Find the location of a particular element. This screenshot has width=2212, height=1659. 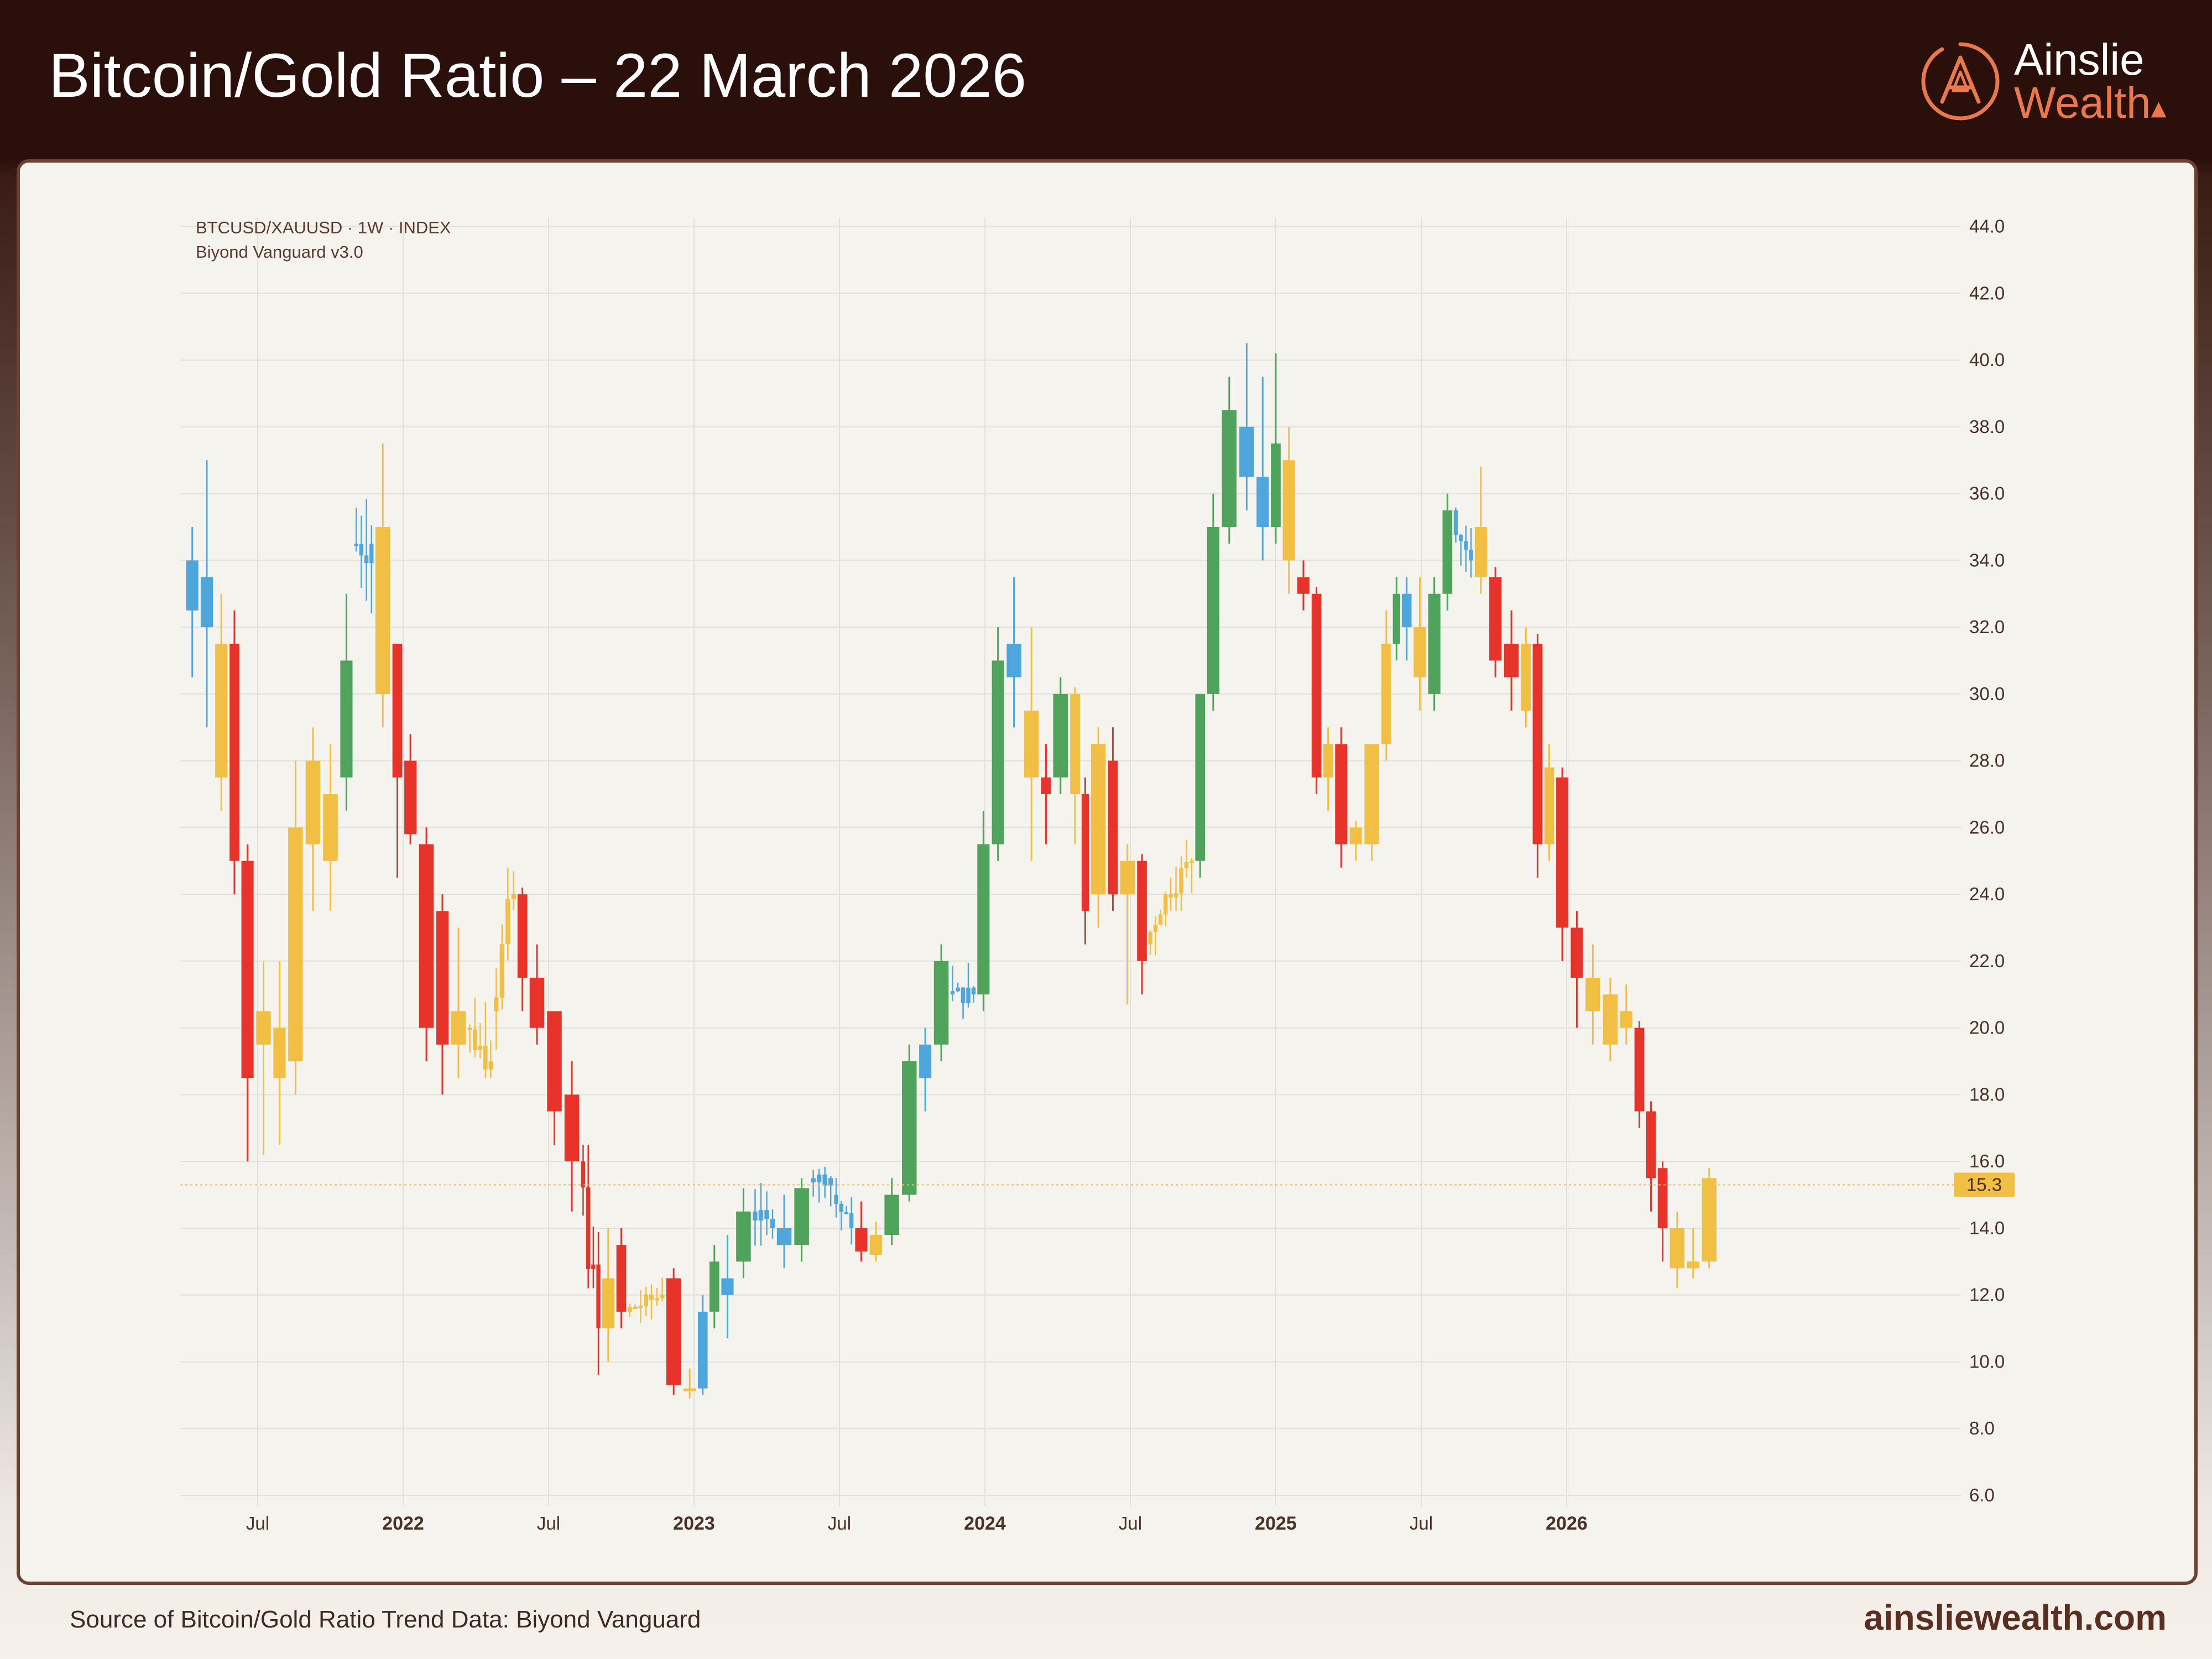

x-tick-label: 2025 is located at coordinates (1276, 1524).